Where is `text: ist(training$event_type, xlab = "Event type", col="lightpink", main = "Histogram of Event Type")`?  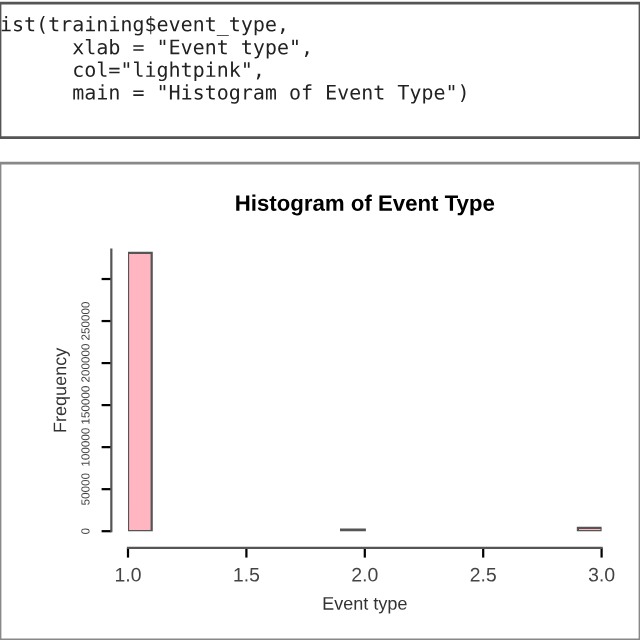 text: ist(training$event_type, xlab = "Event type", col="lightpink", main = "Histogram of Event Type") is located at coordinates (233, 60).